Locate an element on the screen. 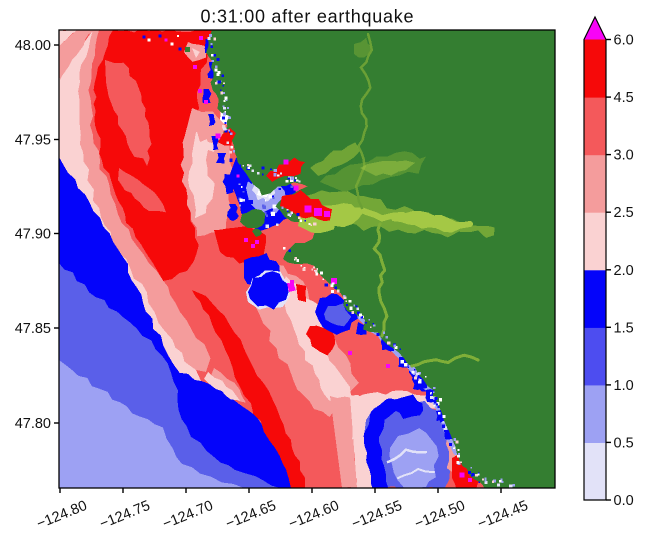 This screenshot has width=651, height=541. svg-text: 48.00 is located at coordinates (33, 46).